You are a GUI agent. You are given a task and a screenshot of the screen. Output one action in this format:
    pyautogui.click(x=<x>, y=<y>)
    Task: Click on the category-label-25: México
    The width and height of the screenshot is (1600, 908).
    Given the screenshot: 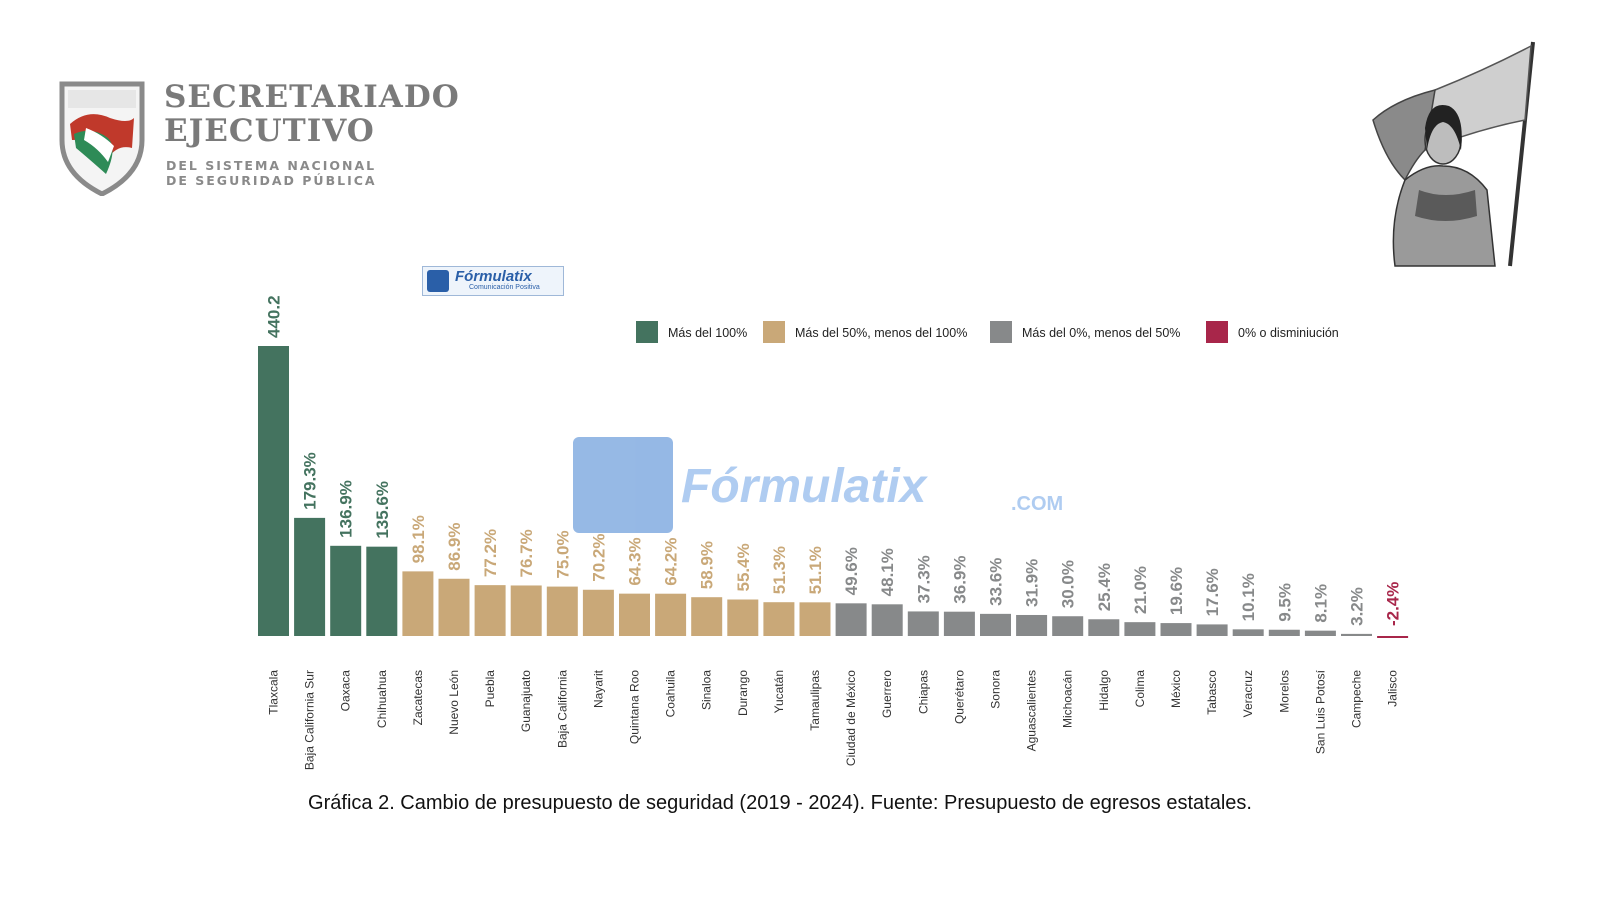 What is the action you would take?
    pyautogui.click(x=1176, y=689)
    